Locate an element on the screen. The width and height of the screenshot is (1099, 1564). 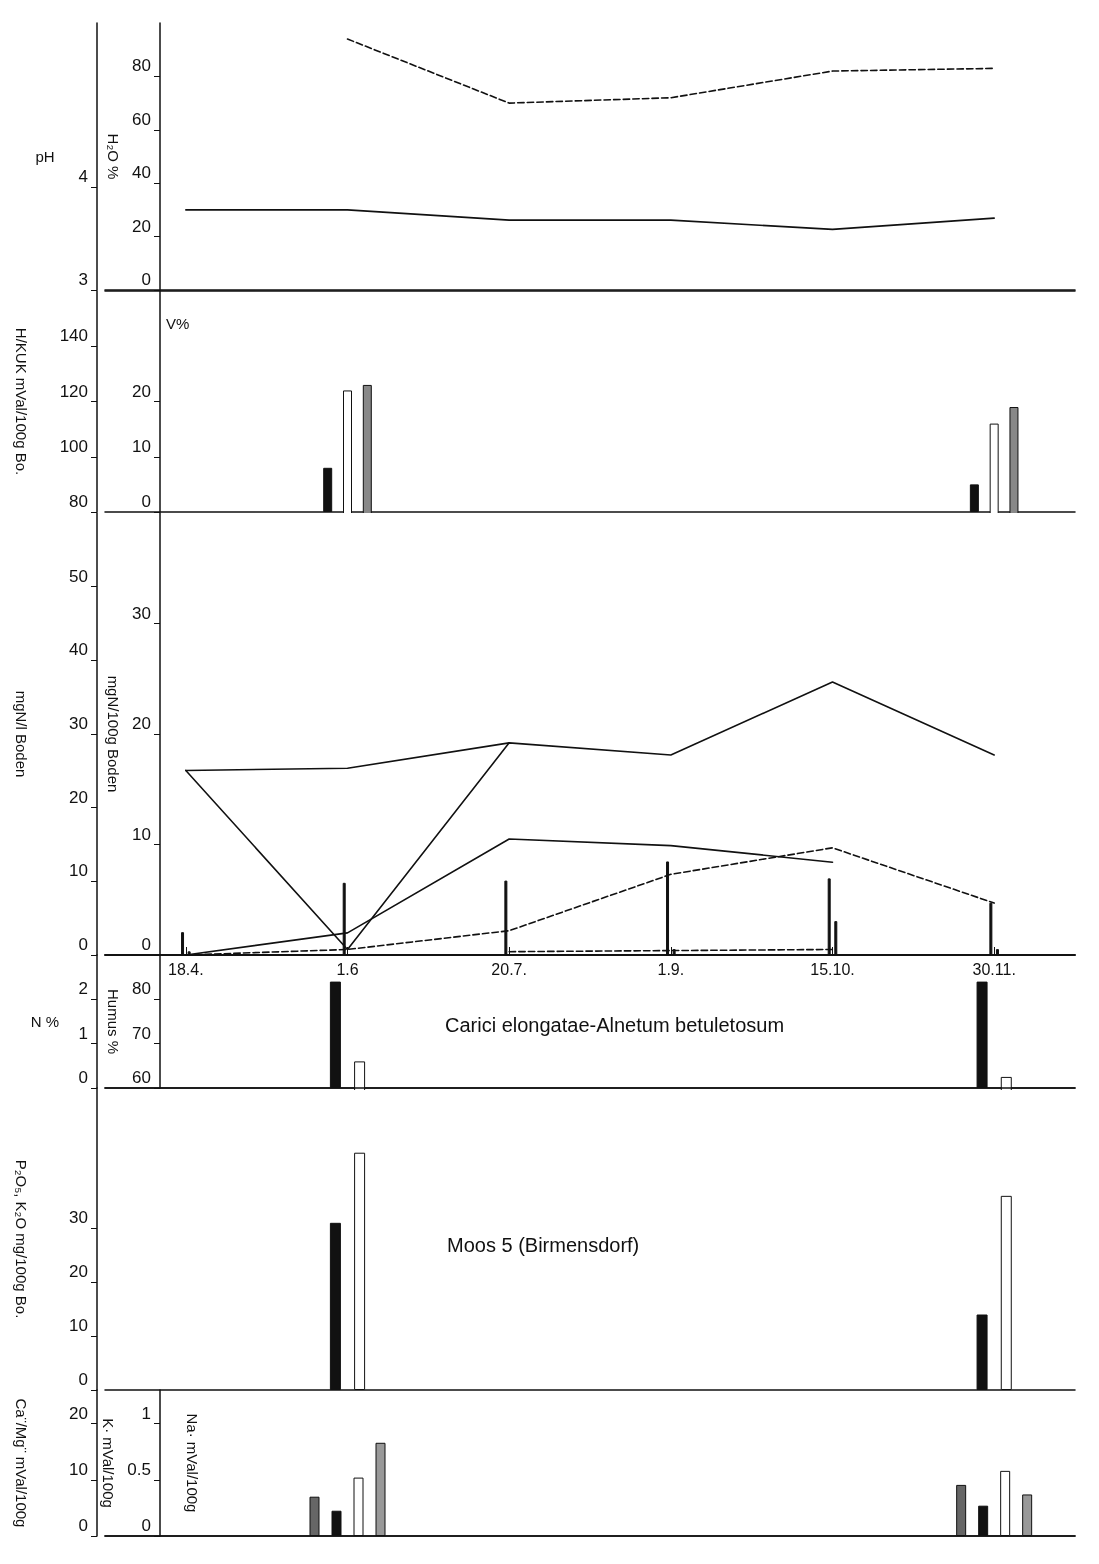
y2-tick-label: 30 is located at coordinates (141, 613).